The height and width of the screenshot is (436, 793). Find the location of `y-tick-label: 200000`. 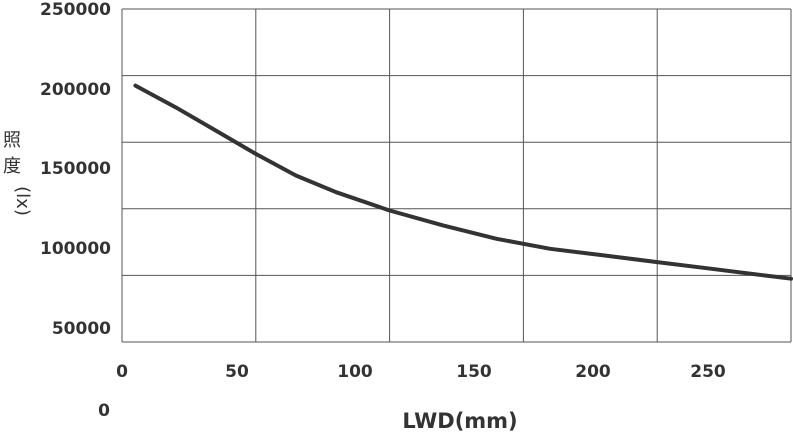

y-tick-label: 200000 is located at coordinates (75, 90).